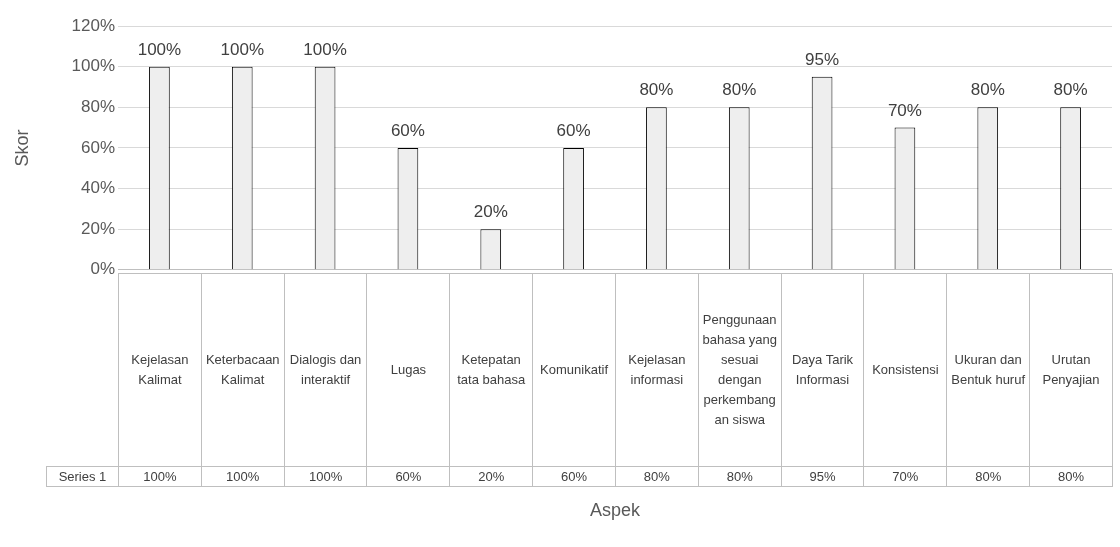 The width and height of the screenshot is (1120, 547). What do you see at coordinates (325, 370) in the screenshot?
I see `x-tick-label: Dialogis dan interaktif` at bounding box center [325, 370].